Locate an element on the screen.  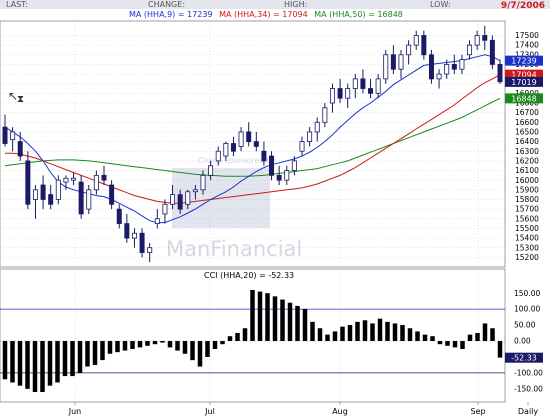
ma34-legend: MA (HHA,34) = 17094 is located at coordinates (263, 14).